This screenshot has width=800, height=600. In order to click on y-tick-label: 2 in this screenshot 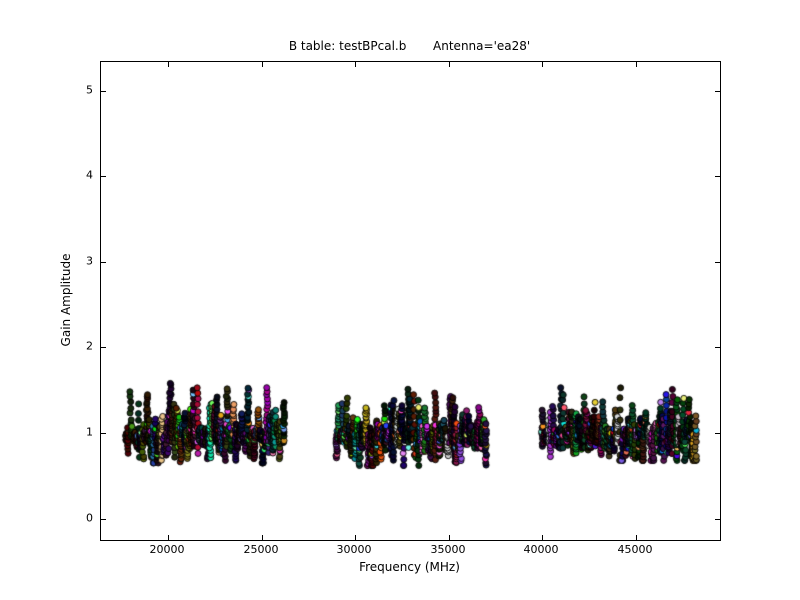, I will do `click(89, 346)`.